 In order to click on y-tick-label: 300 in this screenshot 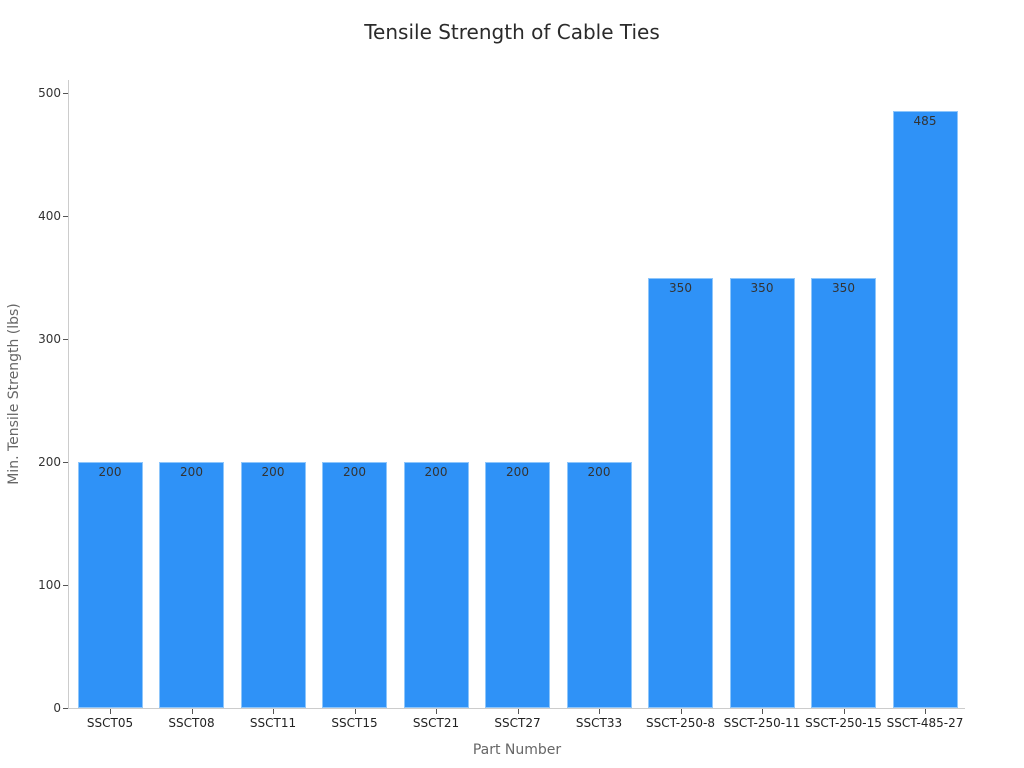, I will do `click(49, 339)`.